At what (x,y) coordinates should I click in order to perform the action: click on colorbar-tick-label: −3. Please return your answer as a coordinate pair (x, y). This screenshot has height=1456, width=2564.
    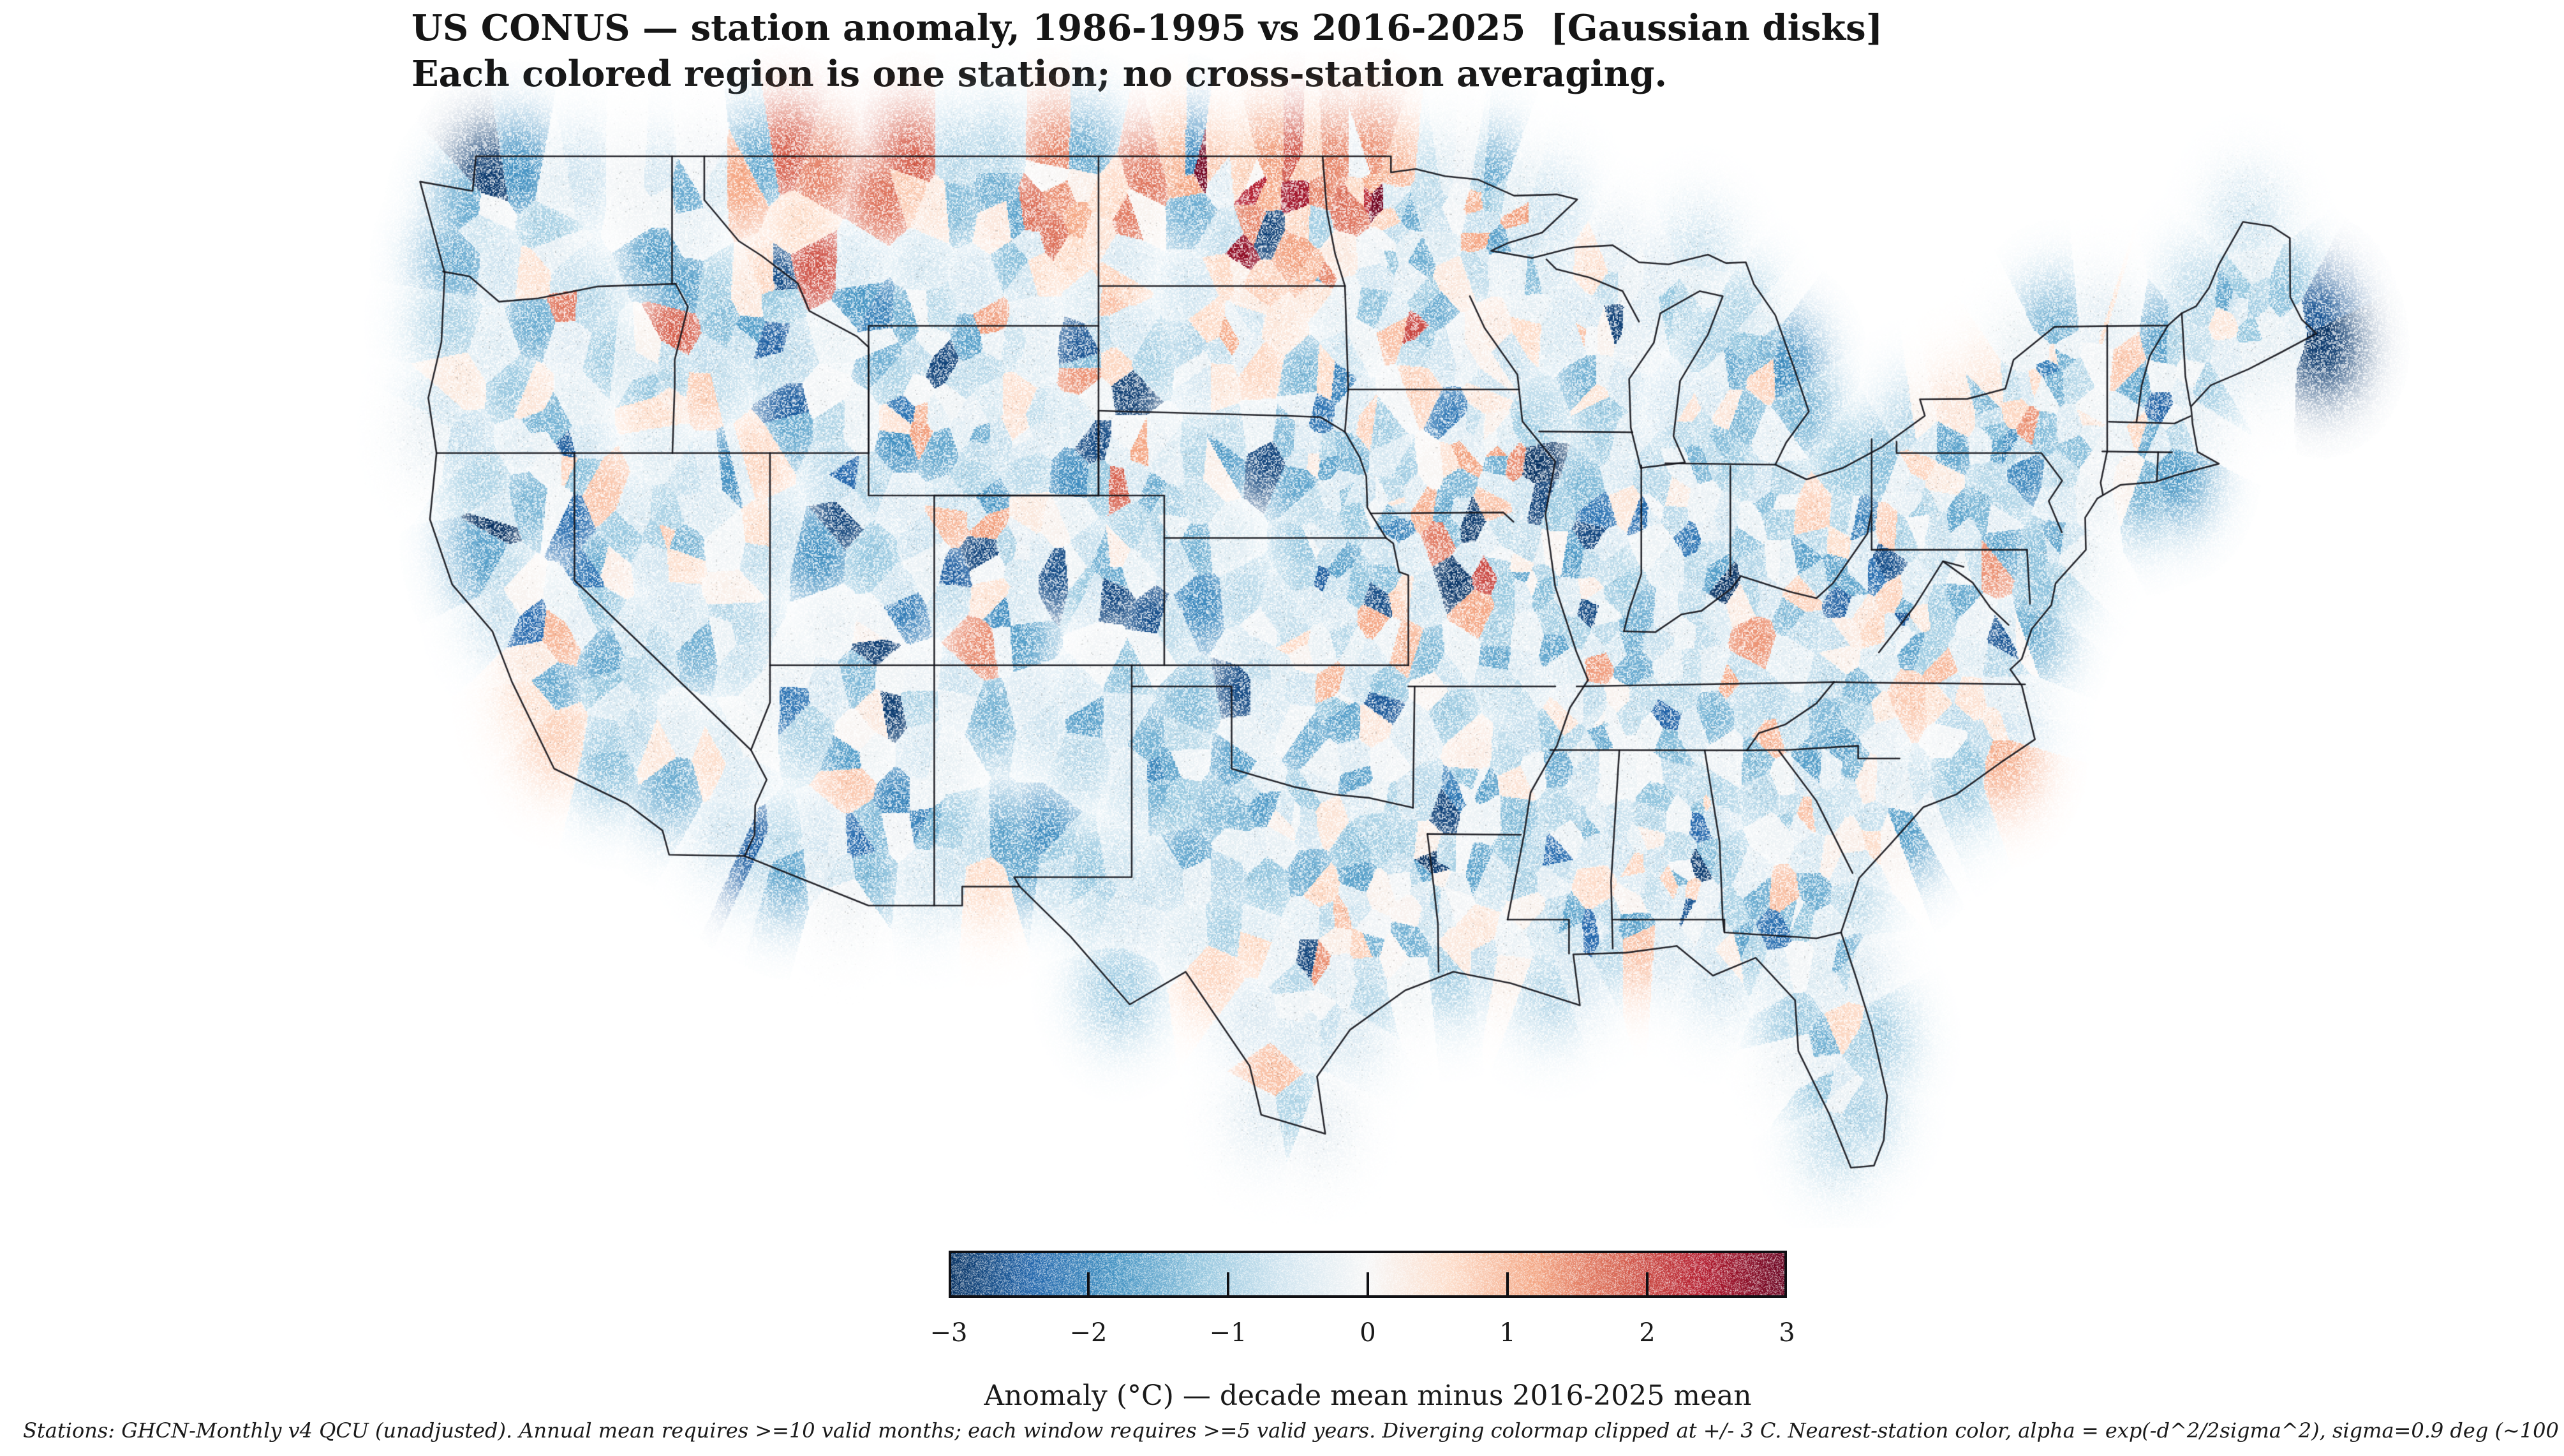
    Looking at the image, I should click on (949, 1333).